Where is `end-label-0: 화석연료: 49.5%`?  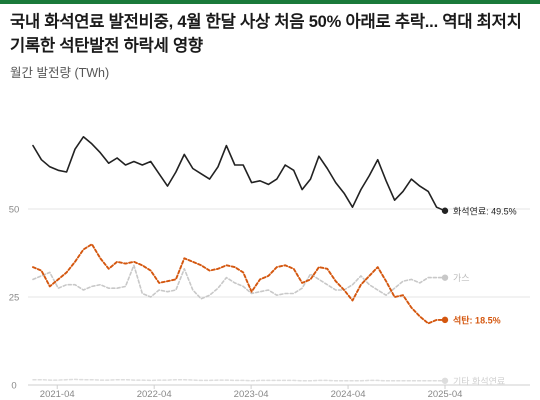
end-label-0: 화석연료: 49.5% is located at coordinates (485, 211).